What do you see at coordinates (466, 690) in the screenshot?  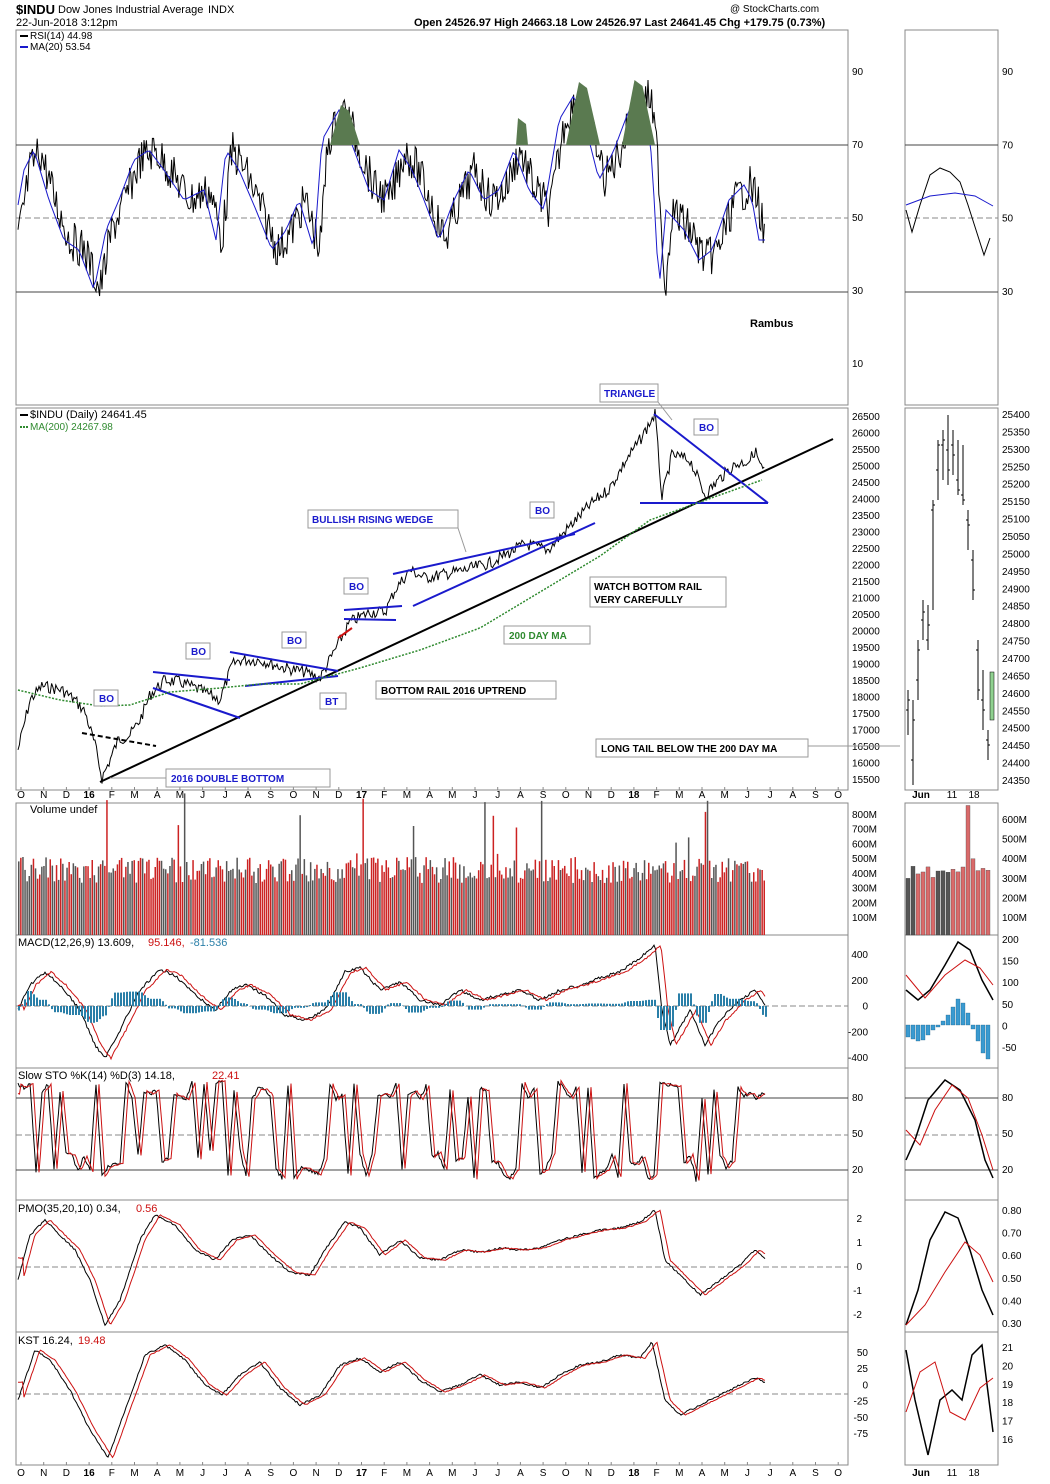 I see `bottom-rail-box` at bounding box center [466, 690].